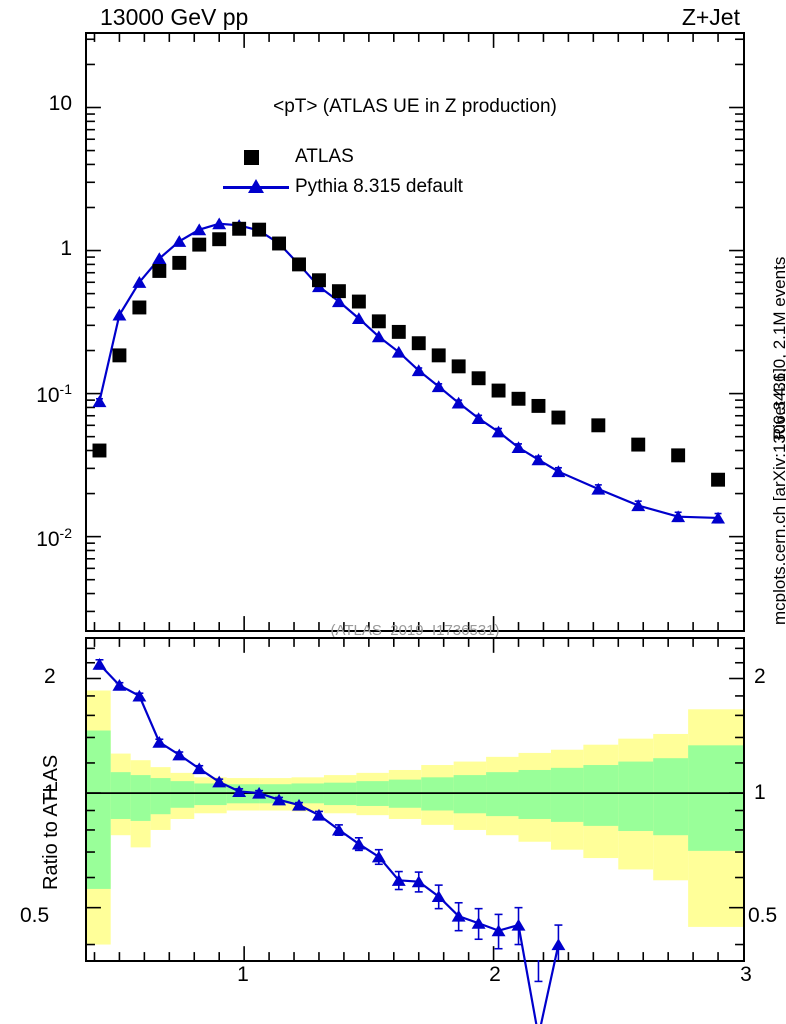 The height and width of the screenshot is (1024, 786). I want to click on analysis-watermark: (ATLAS_2019_I1736531), so click(415, 630).